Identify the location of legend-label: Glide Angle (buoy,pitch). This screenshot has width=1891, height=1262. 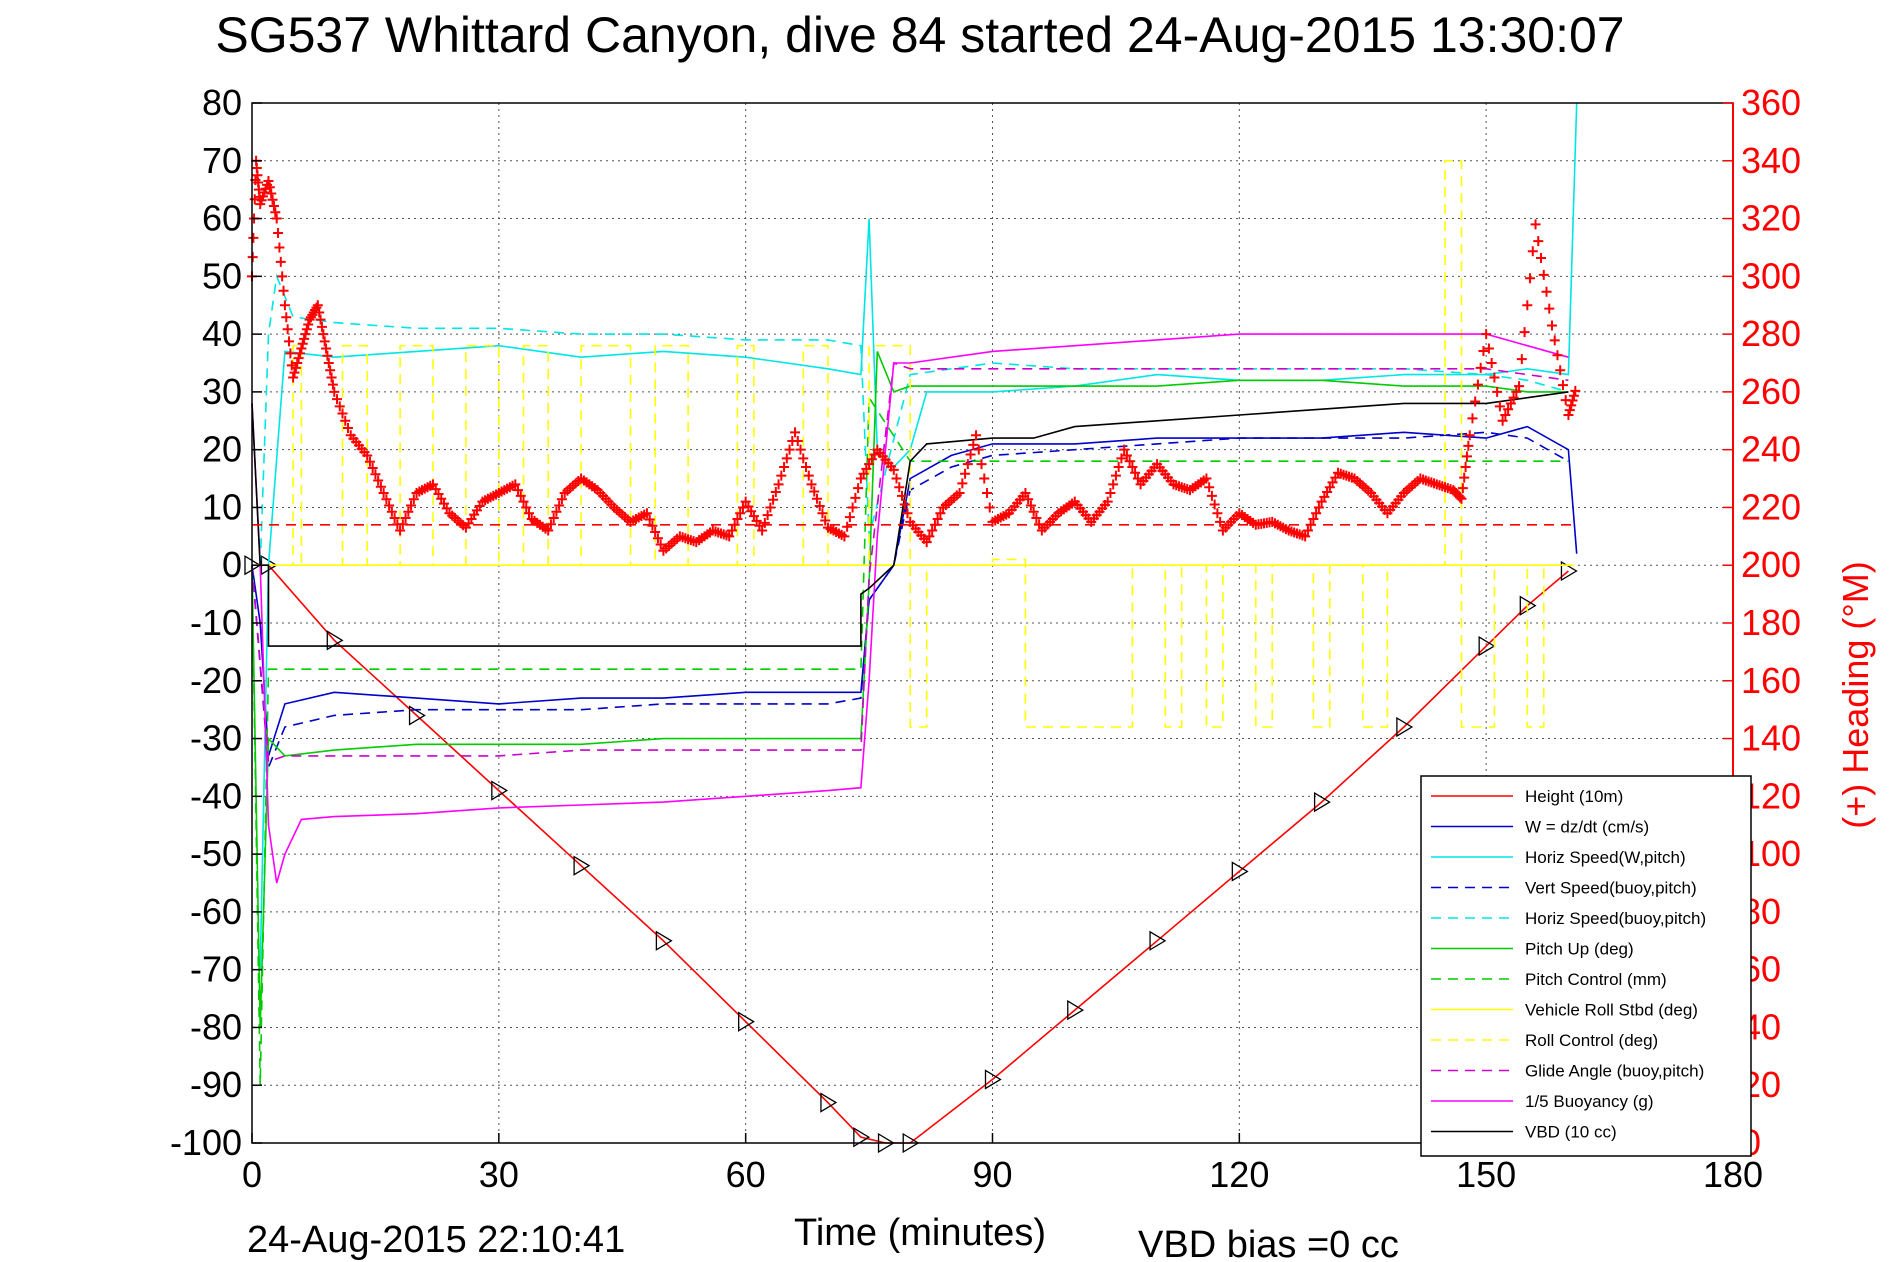
(1614, 1071).